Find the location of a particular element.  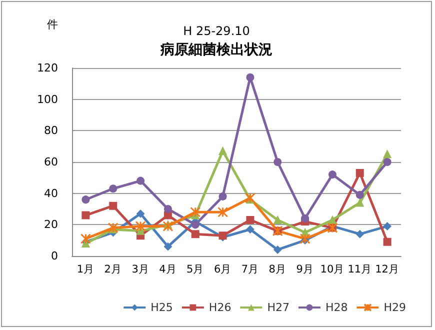

y-tick-label: 60 is located at coordinates (51, 162).